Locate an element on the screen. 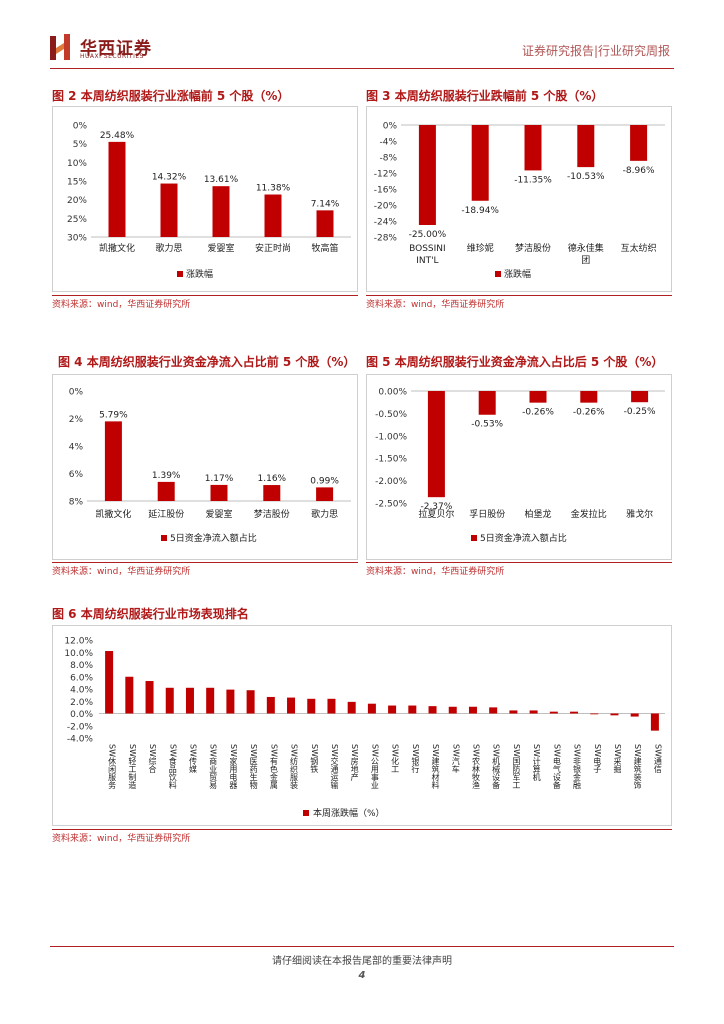  category-label: SW非银金融 is located at coordinates (577, 767).